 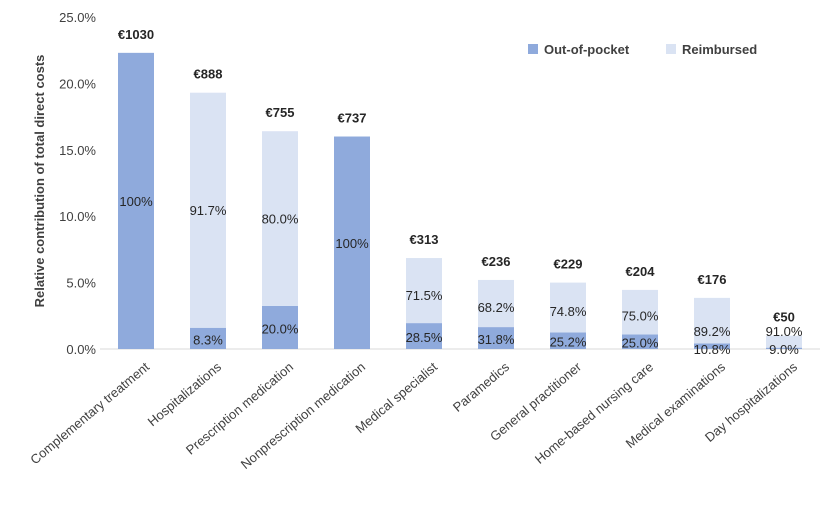 I want to click on segment-label-out-of-pocket-medical-specialist: 28.5%, so click(x=424, y=337).